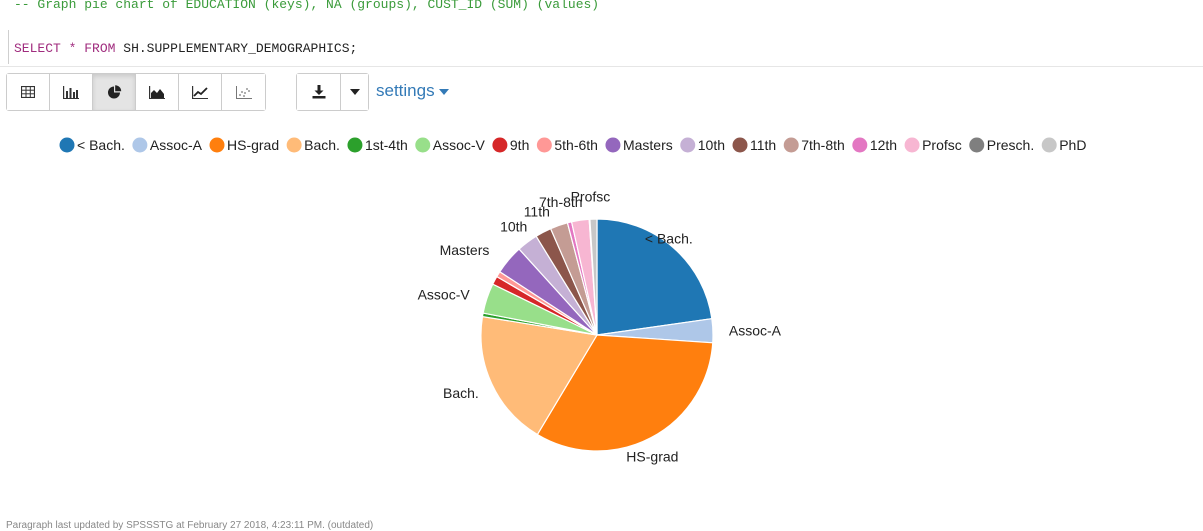 This screenshot has height=531, width=1203. Describe the element at coordinates (537, 212) in the screenshot. I see `slice-label-11th: 11th` at that location.